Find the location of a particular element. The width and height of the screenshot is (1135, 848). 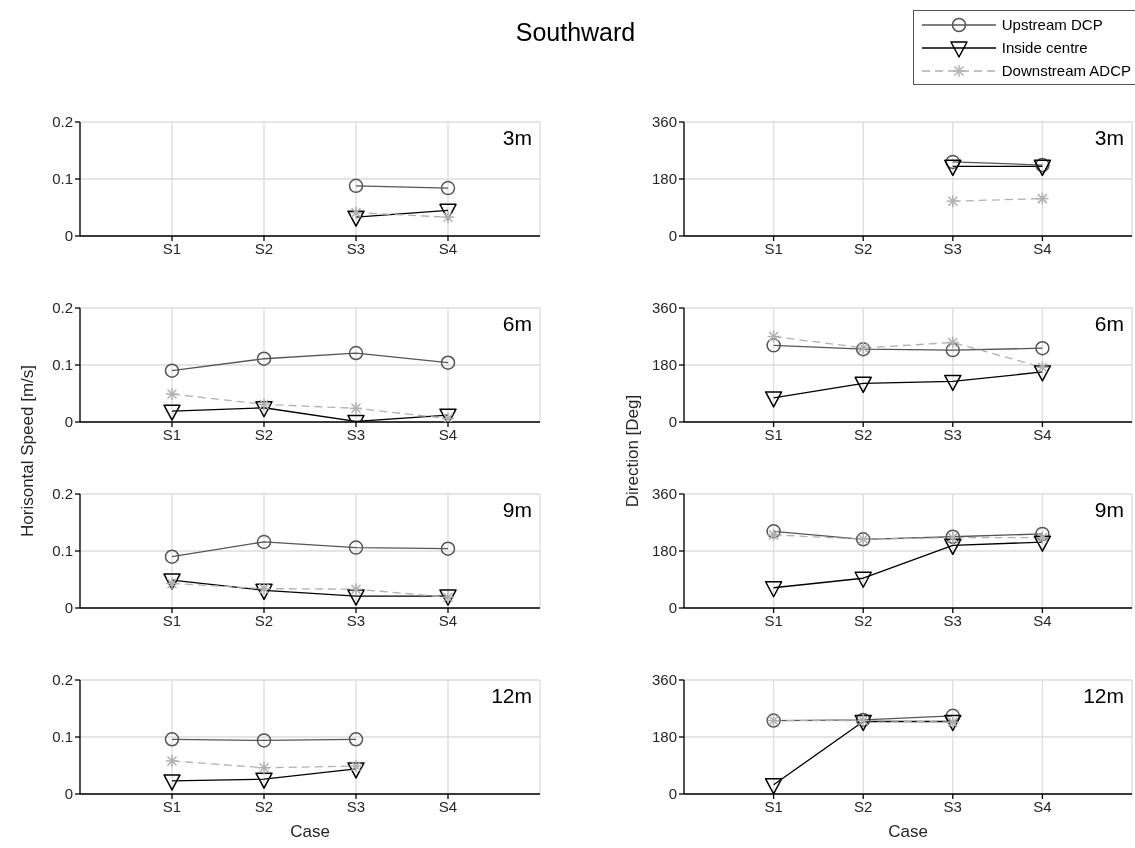

chart-title: Southward is located at coordinates (575, 32).